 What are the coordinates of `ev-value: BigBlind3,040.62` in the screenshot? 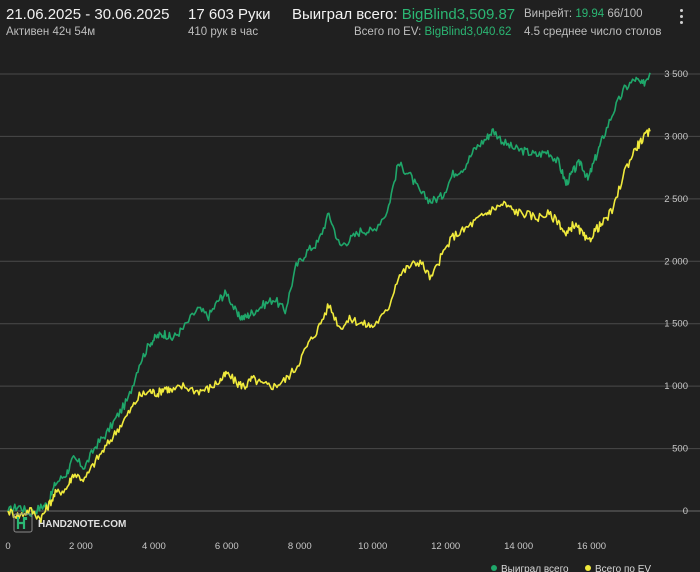 It's located at (468, 32).